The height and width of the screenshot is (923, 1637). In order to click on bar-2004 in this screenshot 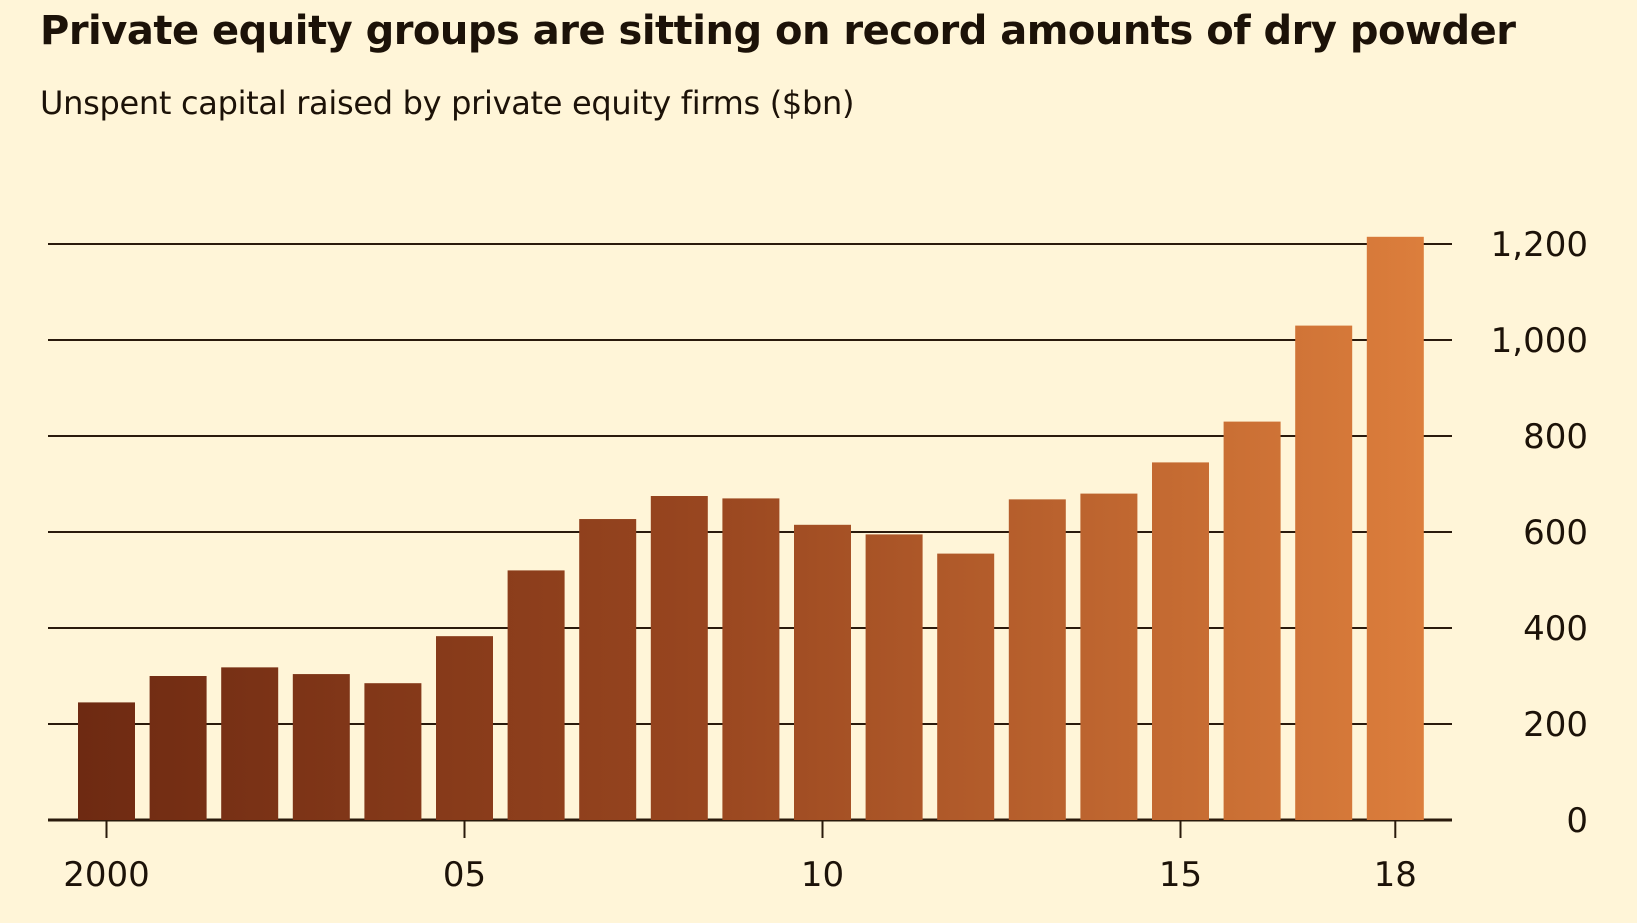, I will do `click(393, 751)`.